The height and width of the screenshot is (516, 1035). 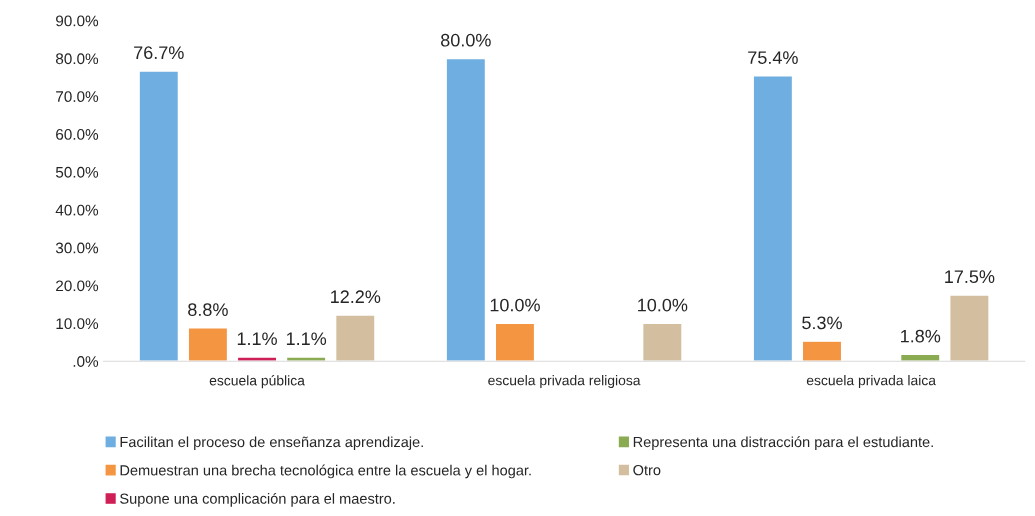 What do you see at coordinates (77, 248) in the screenshot?
I see `y-tick-label: 30.0%` at bounding box center [77, 248].